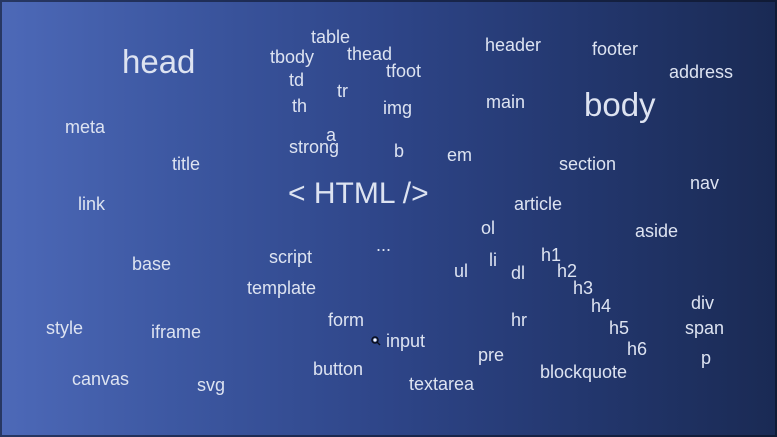  Describe the element at coordinates (370, 54) in the screenshot. I see `word-thead: thead` at that location.